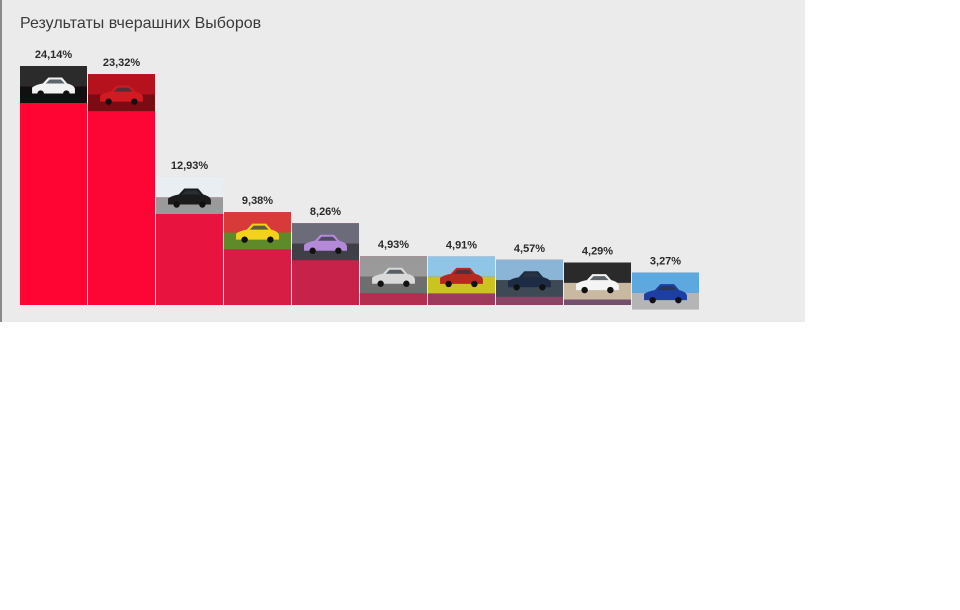 This screenshot has width=960, height=610. I want to click on data-label: 3,27%, so click(665, 262).